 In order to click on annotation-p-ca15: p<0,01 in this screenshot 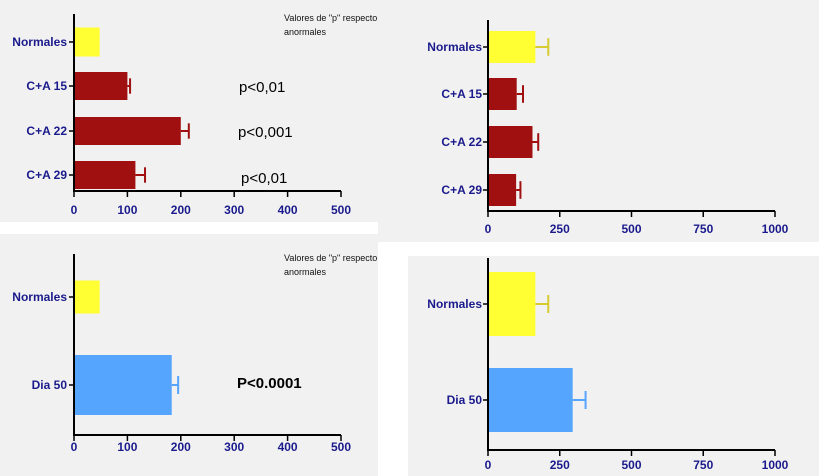, I will do `click(262, 87)`.